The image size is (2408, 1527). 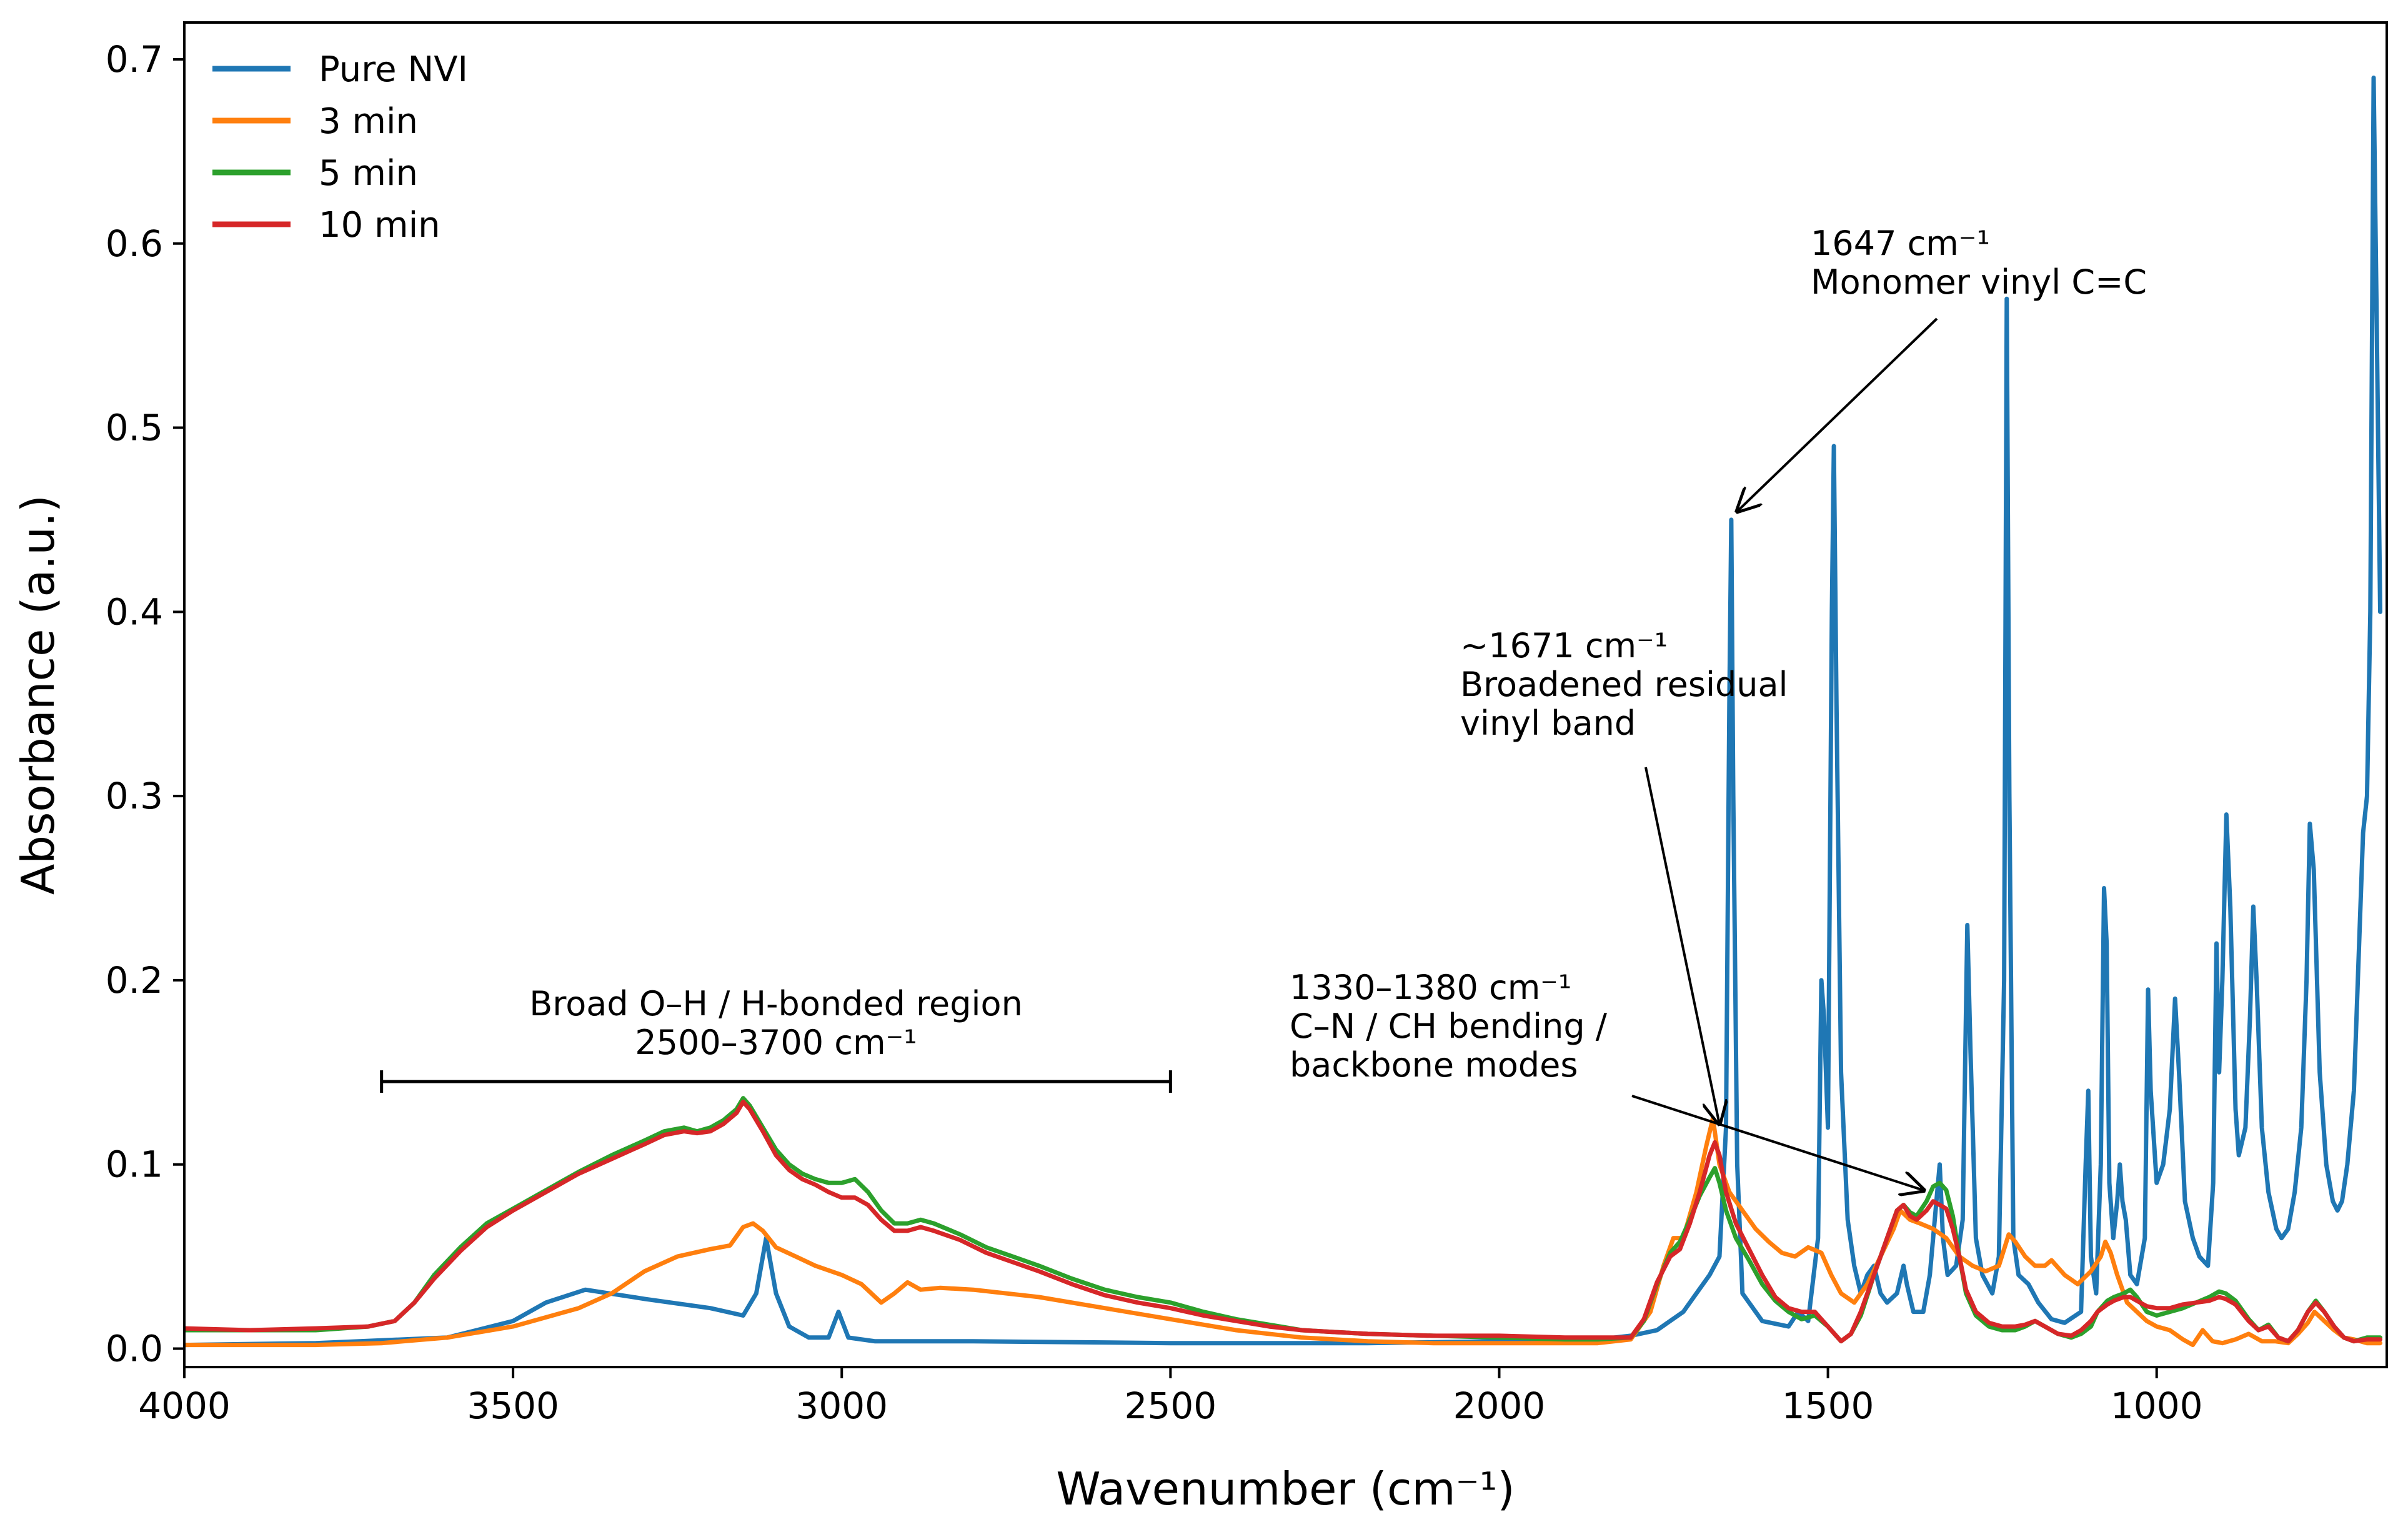 I want to click on legend-label: Pure NVI, so click(x=393, y=70).